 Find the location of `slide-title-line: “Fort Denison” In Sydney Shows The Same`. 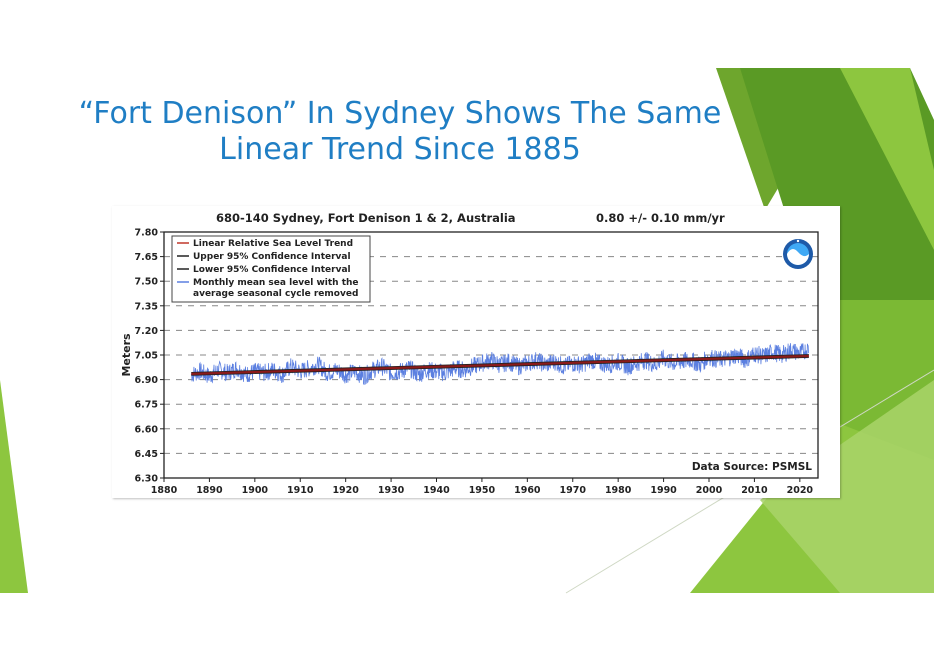

slide-title-line: “Fort Denison” In Sydney Shows The Same is located at coordinates (400, 113).